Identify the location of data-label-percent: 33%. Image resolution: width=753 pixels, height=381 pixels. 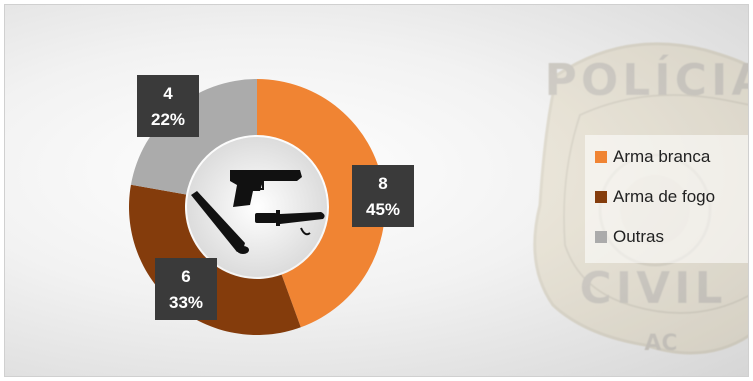
(186, 302).